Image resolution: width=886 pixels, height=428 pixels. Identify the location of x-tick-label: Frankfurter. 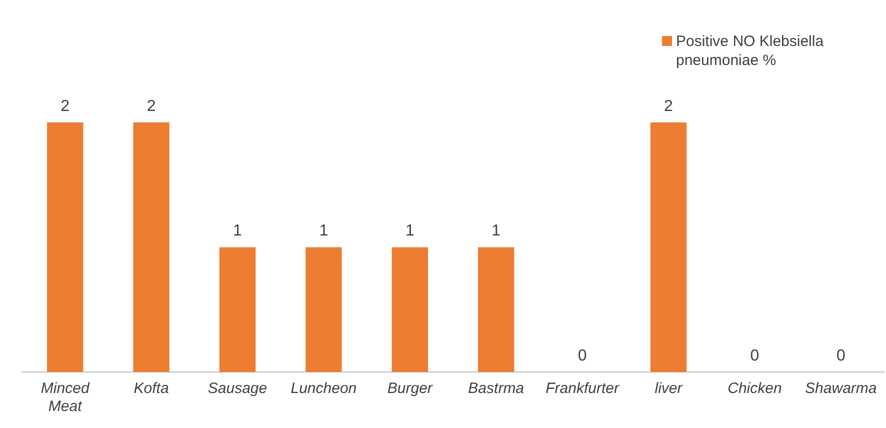
(583, 389).